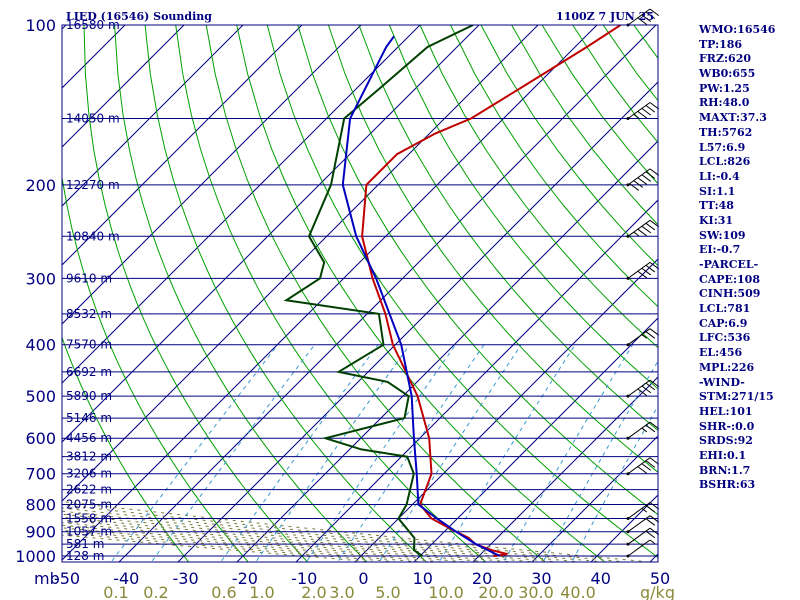  What do you see at coordinates (40, 474) in the screenshot?
I see `pressure-tick-label: 700` at bounding box center [40, 474].